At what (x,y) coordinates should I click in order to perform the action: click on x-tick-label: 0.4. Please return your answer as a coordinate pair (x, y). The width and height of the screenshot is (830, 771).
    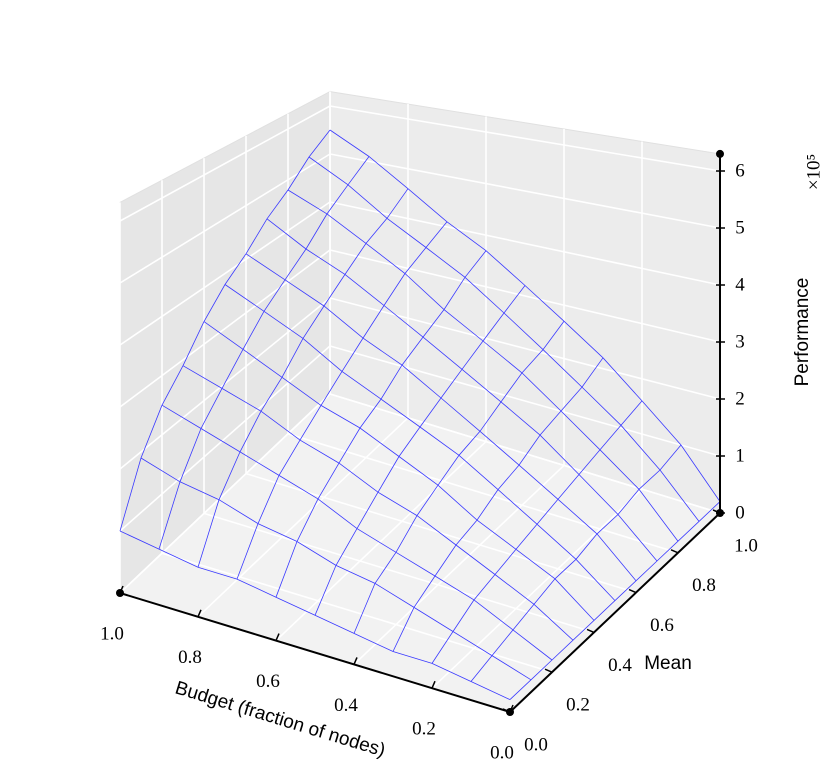
    Looking at the image, I should click on (346, 705).